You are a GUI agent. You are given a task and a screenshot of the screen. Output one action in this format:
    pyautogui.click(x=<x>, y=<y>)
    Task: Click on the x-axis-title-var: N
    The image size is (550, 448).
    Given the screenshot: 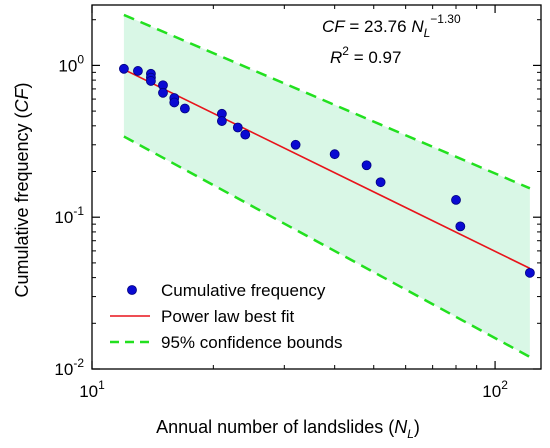 What is the action you would take?
    pyautogui.click(x=401, y=427)
    